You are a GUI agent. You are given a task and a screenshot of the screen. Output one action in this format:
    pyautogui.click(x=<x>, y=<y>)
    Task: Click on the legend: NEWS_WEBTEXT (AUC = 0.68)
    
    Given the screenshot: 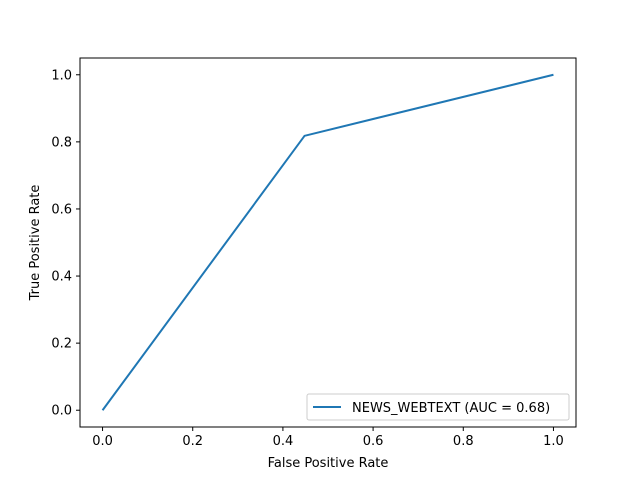 What is the action you would take?
    pyautogui.click(x=438, y=407)
    